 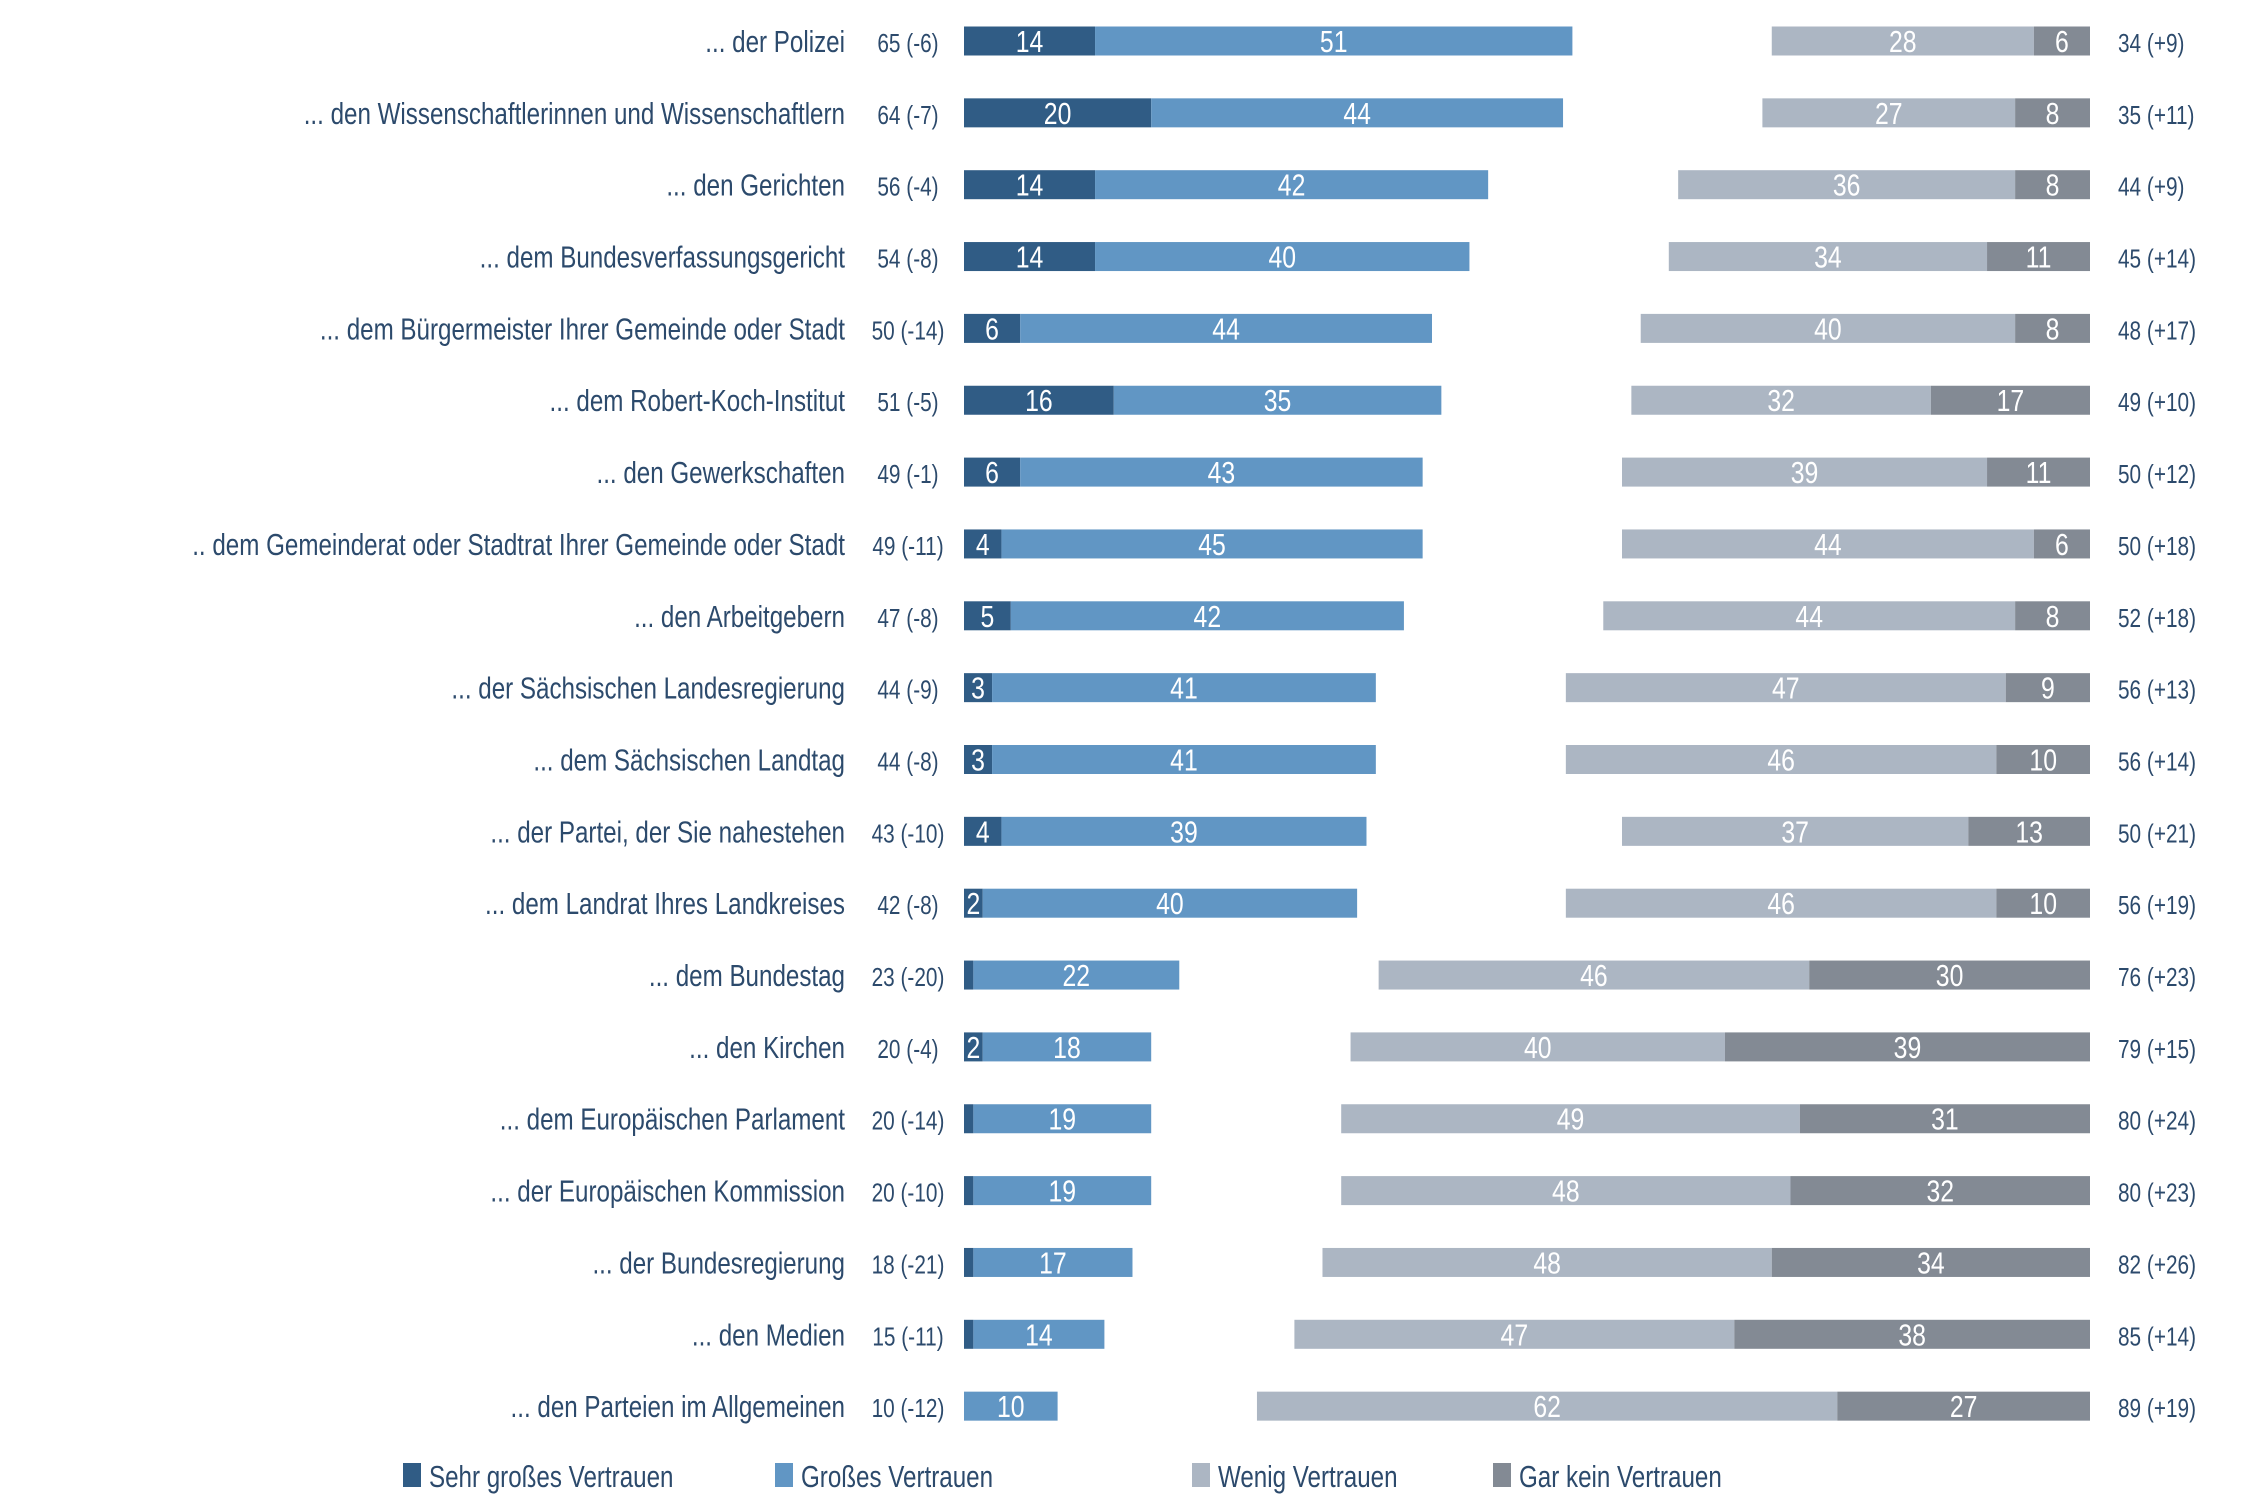 What do you see at coordinates (907, 1049) in the screenshot?
I see `trust-total-label: 20 (-4)` at bounding box center [907, 1049].